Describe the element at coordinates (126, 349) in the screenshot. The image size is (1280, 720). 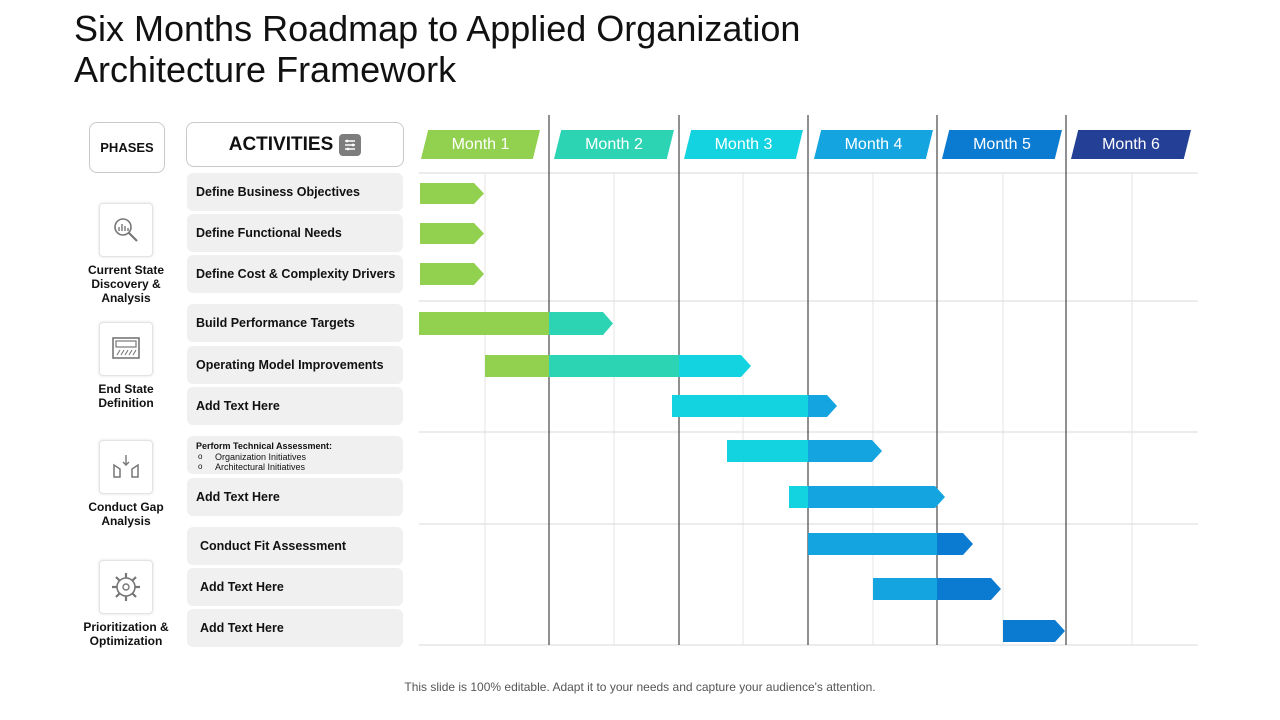
I see `monitor-icon` at that location.